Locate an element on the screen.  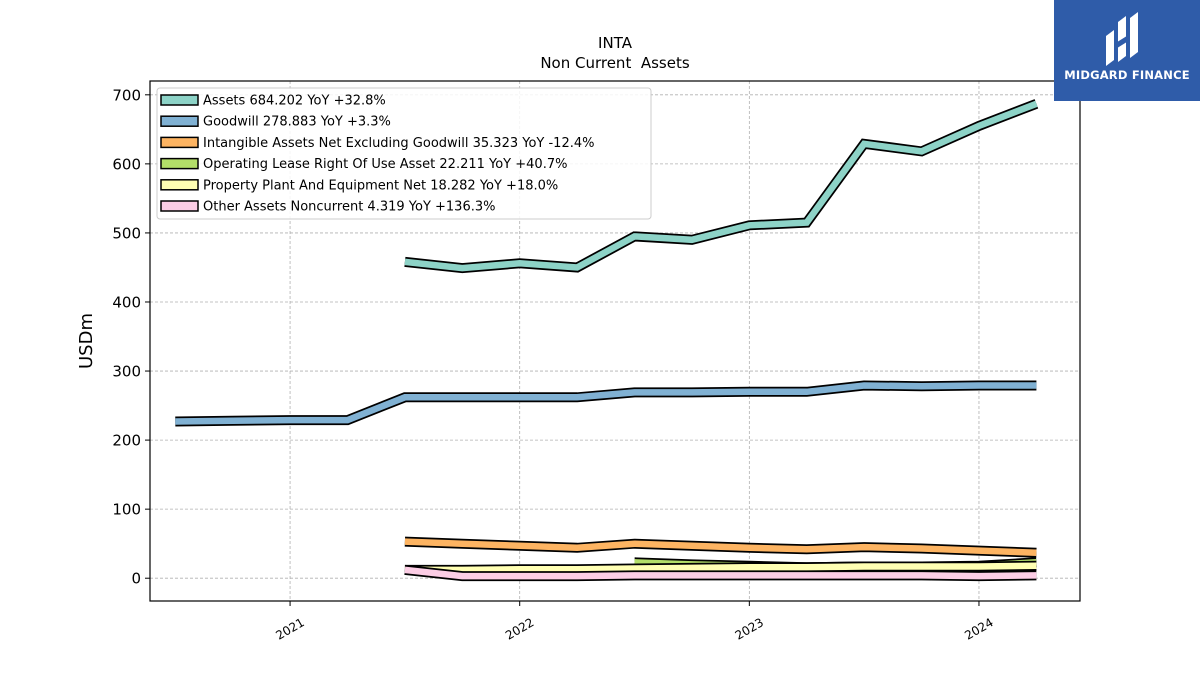
logo-text: MIDGARD FINANCE is located at coordinates (1127, 75).